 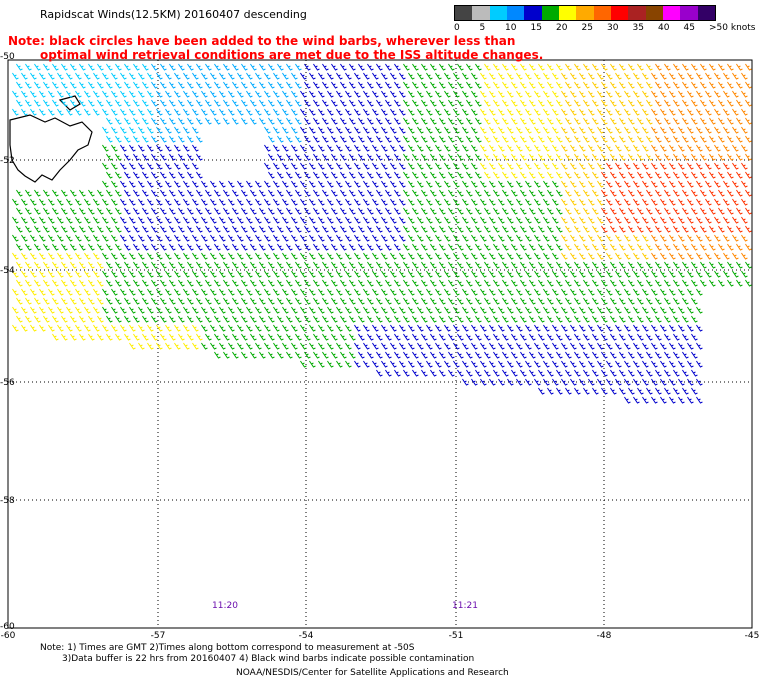 I want to click on legend-label: 35, so click(x=638, y=28).